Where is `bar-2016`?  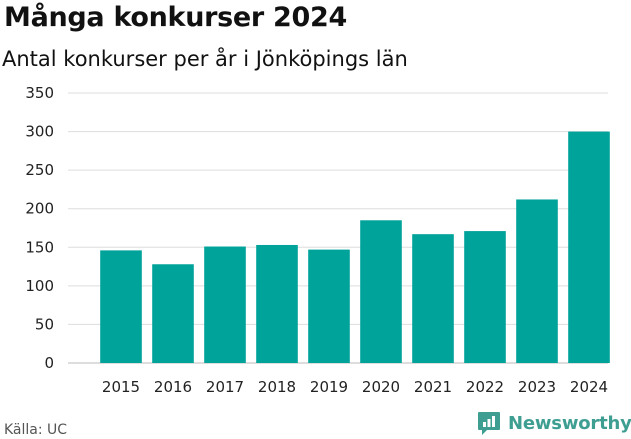 bar-2016 is located at coordinates (173, 313).